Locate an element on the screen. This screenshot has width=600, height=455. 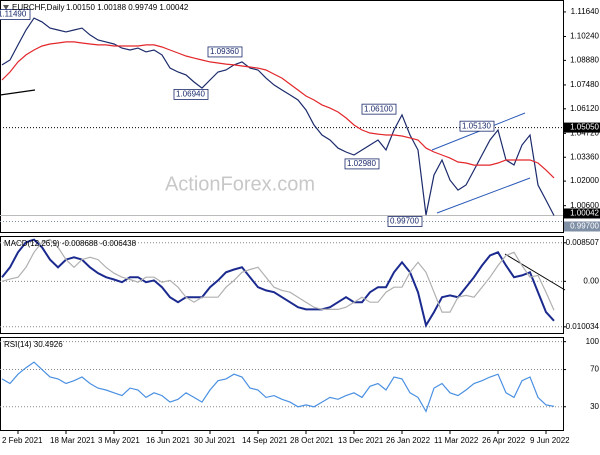
x-tick-label: 18 Mar 2021 is located at coordinates (72, 440).